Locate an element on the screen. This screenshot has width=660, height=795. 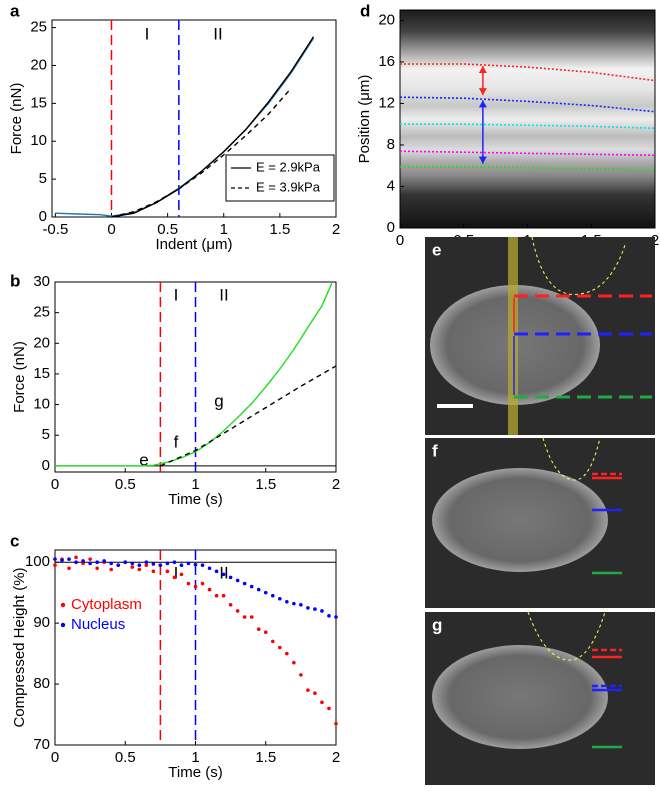
y-axis-label: Compressed Height (%) is located at coordinates (19, 647).